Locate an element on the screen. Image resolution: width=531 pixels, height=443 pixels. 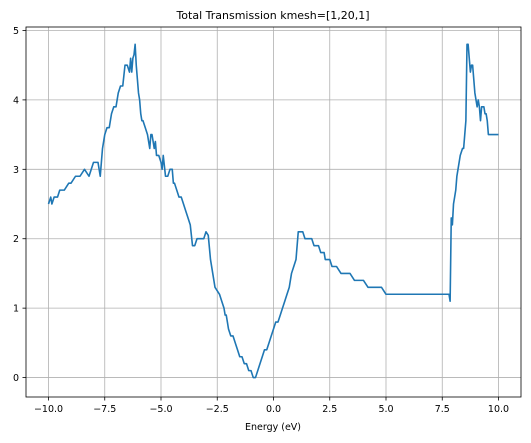
x-tick-label-3: −2.5 is located at coordinates (217, 409).